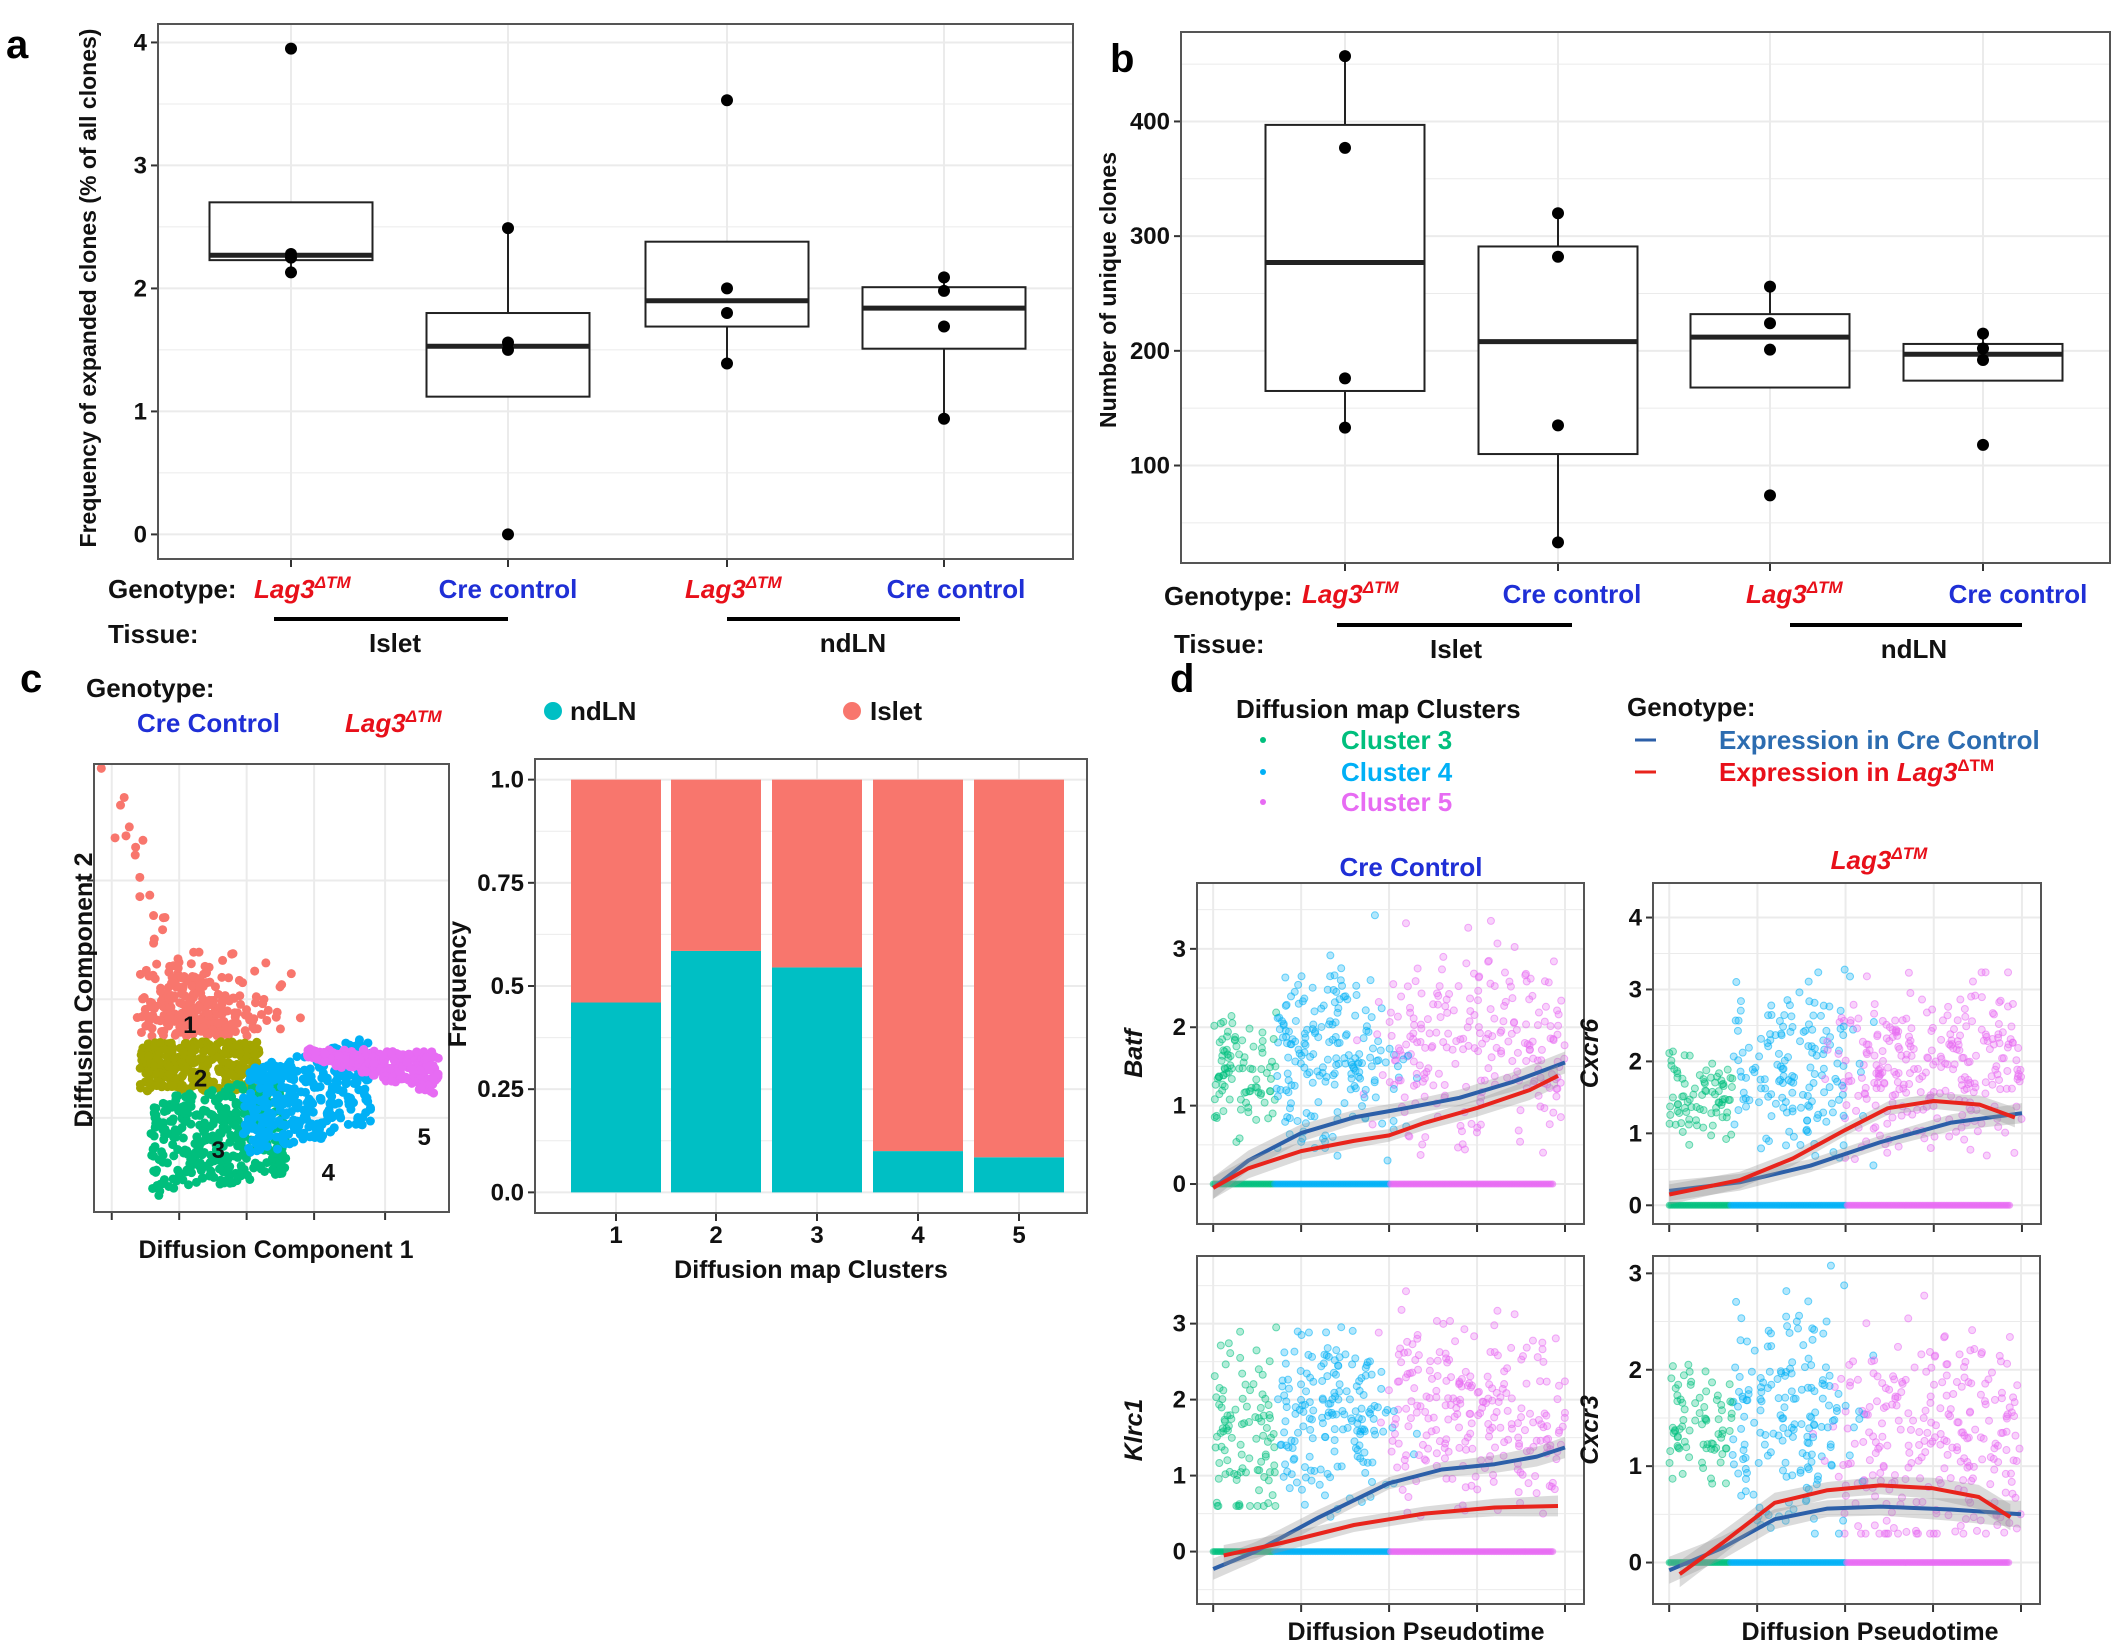 This screenshot has height=1652, width=2114. What do you see at coordinates (1847, 1053) in the screenshot?
I see `plot-background` at bounding box center [1847, 1053].